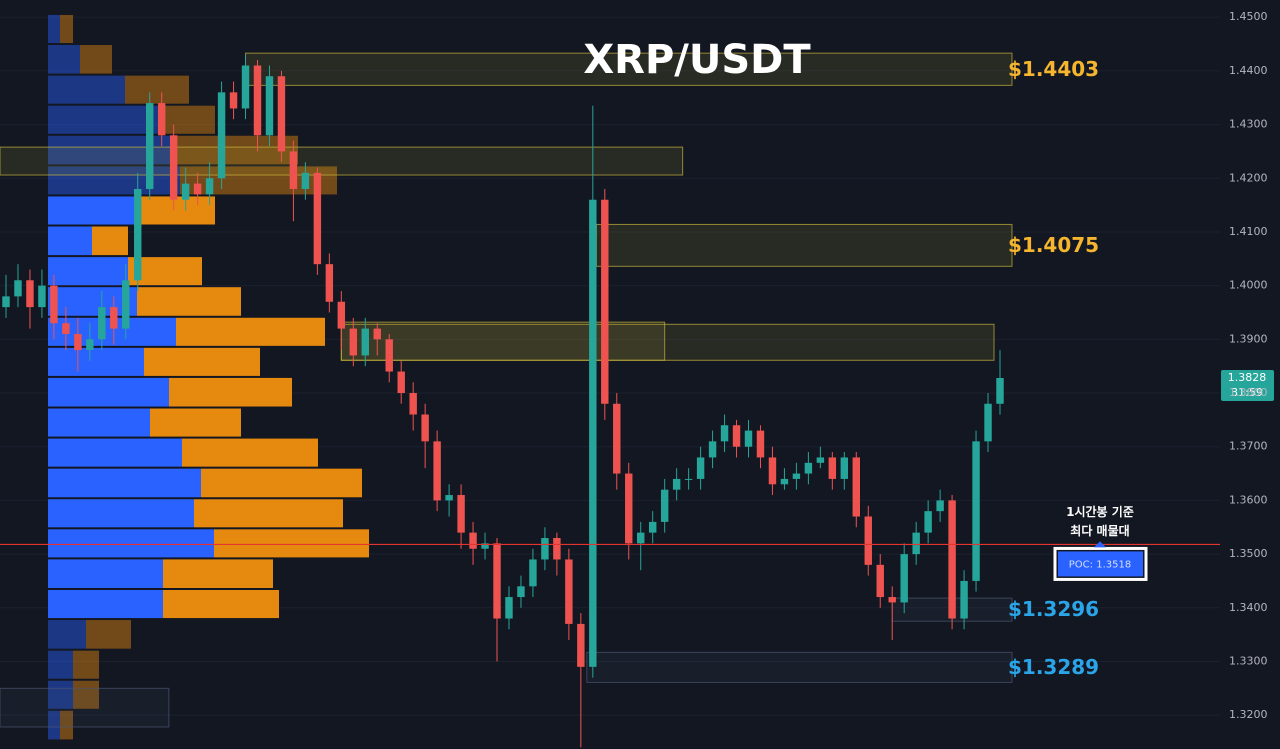  I want to click on y-tick-label: 1.3300, so click(1248, 660).